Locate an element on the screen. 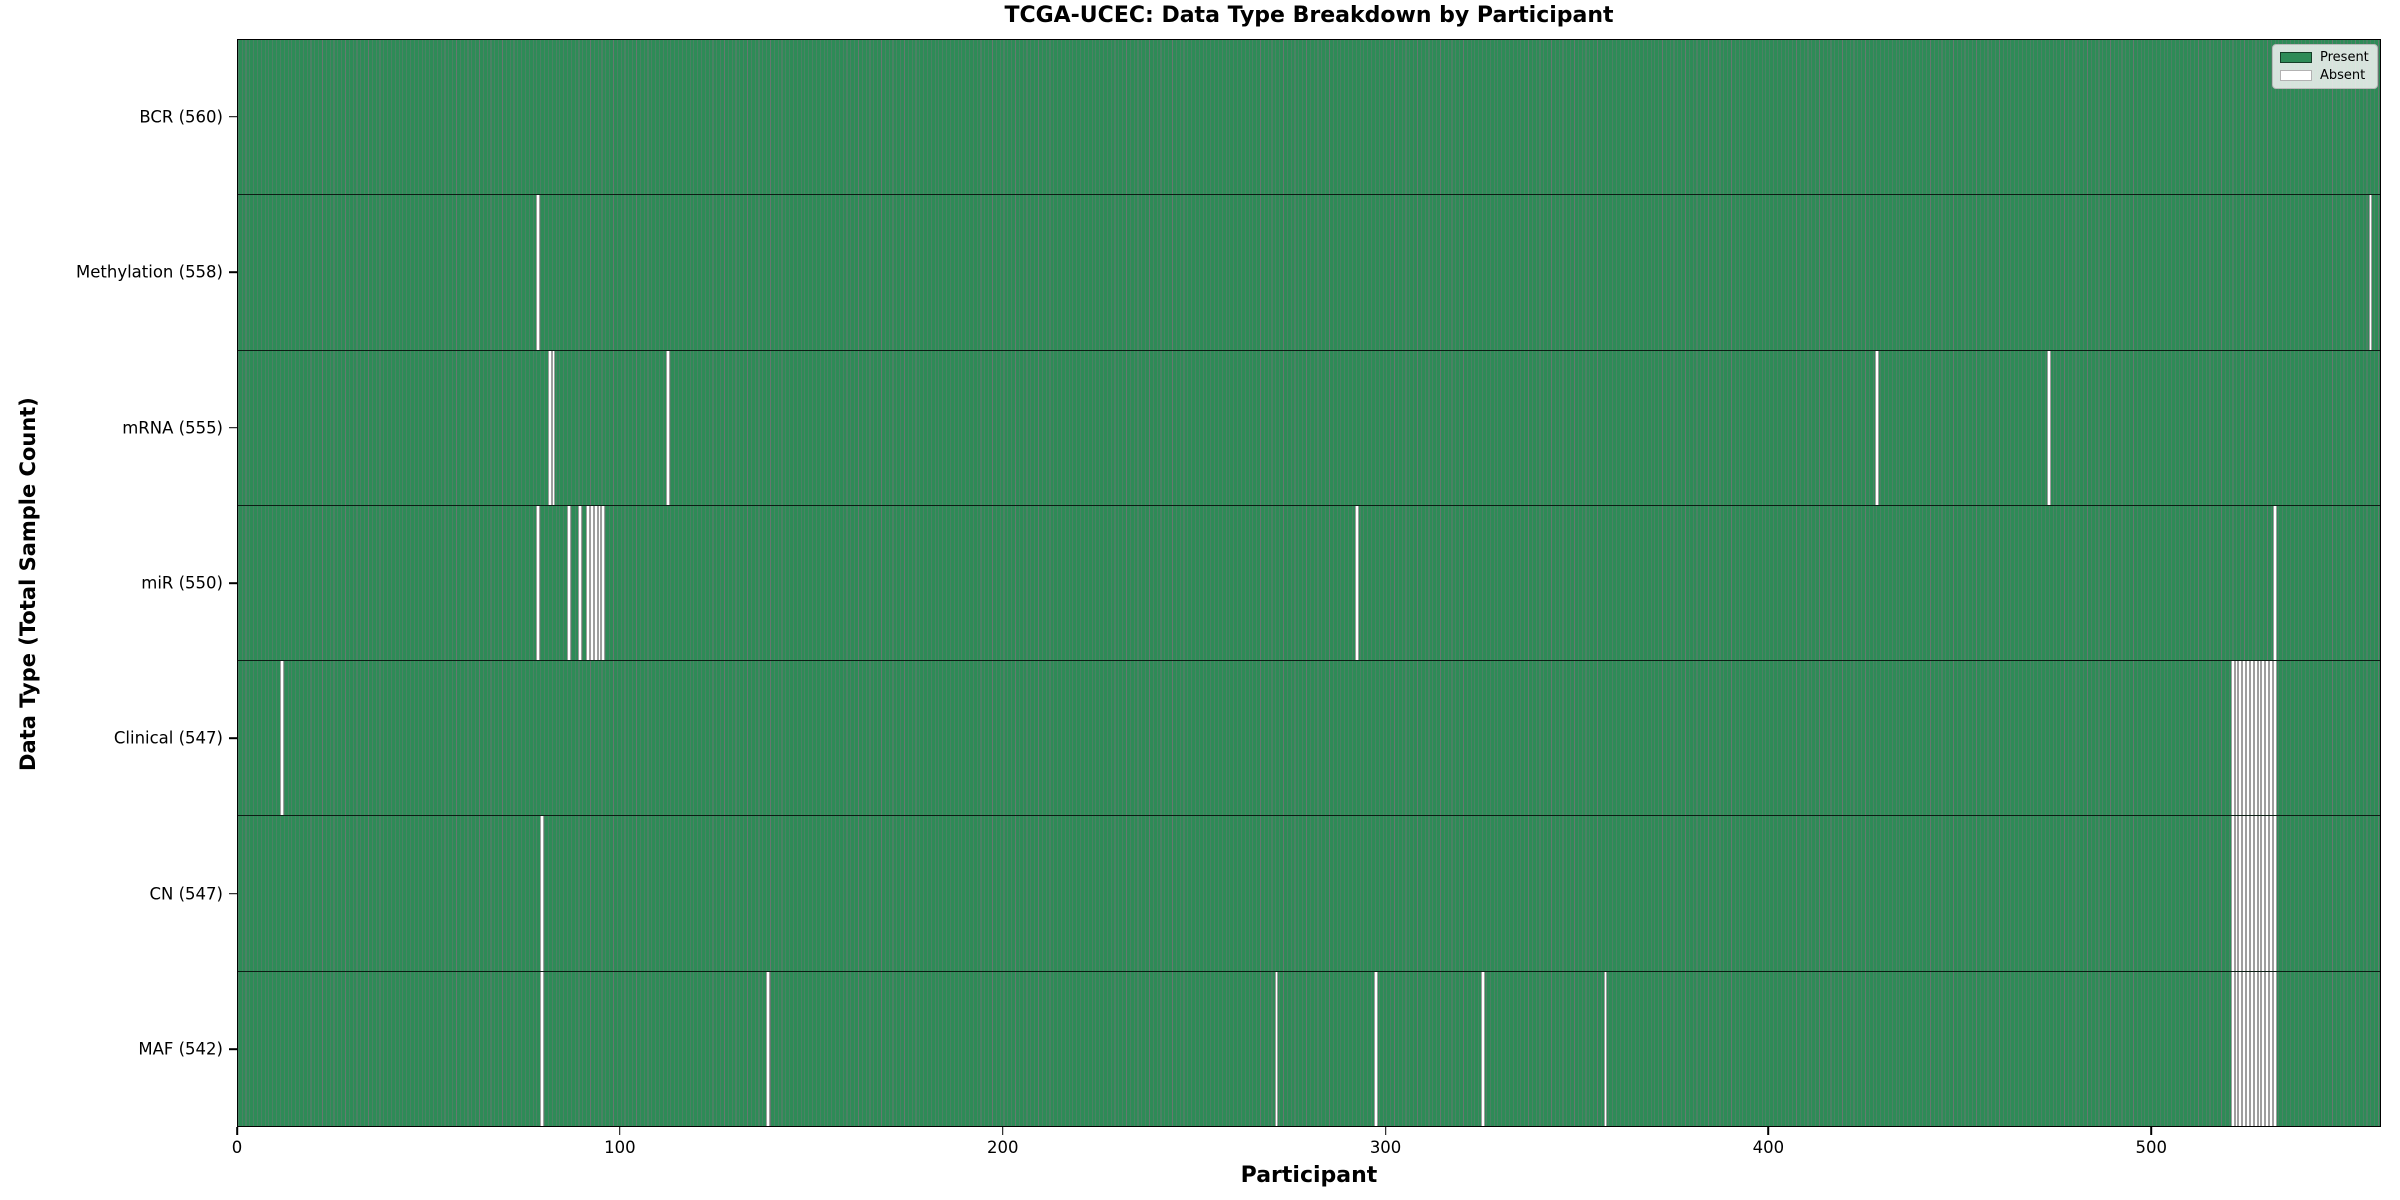  x-tick-label: 200 is located at coordinates (1002, 1147).